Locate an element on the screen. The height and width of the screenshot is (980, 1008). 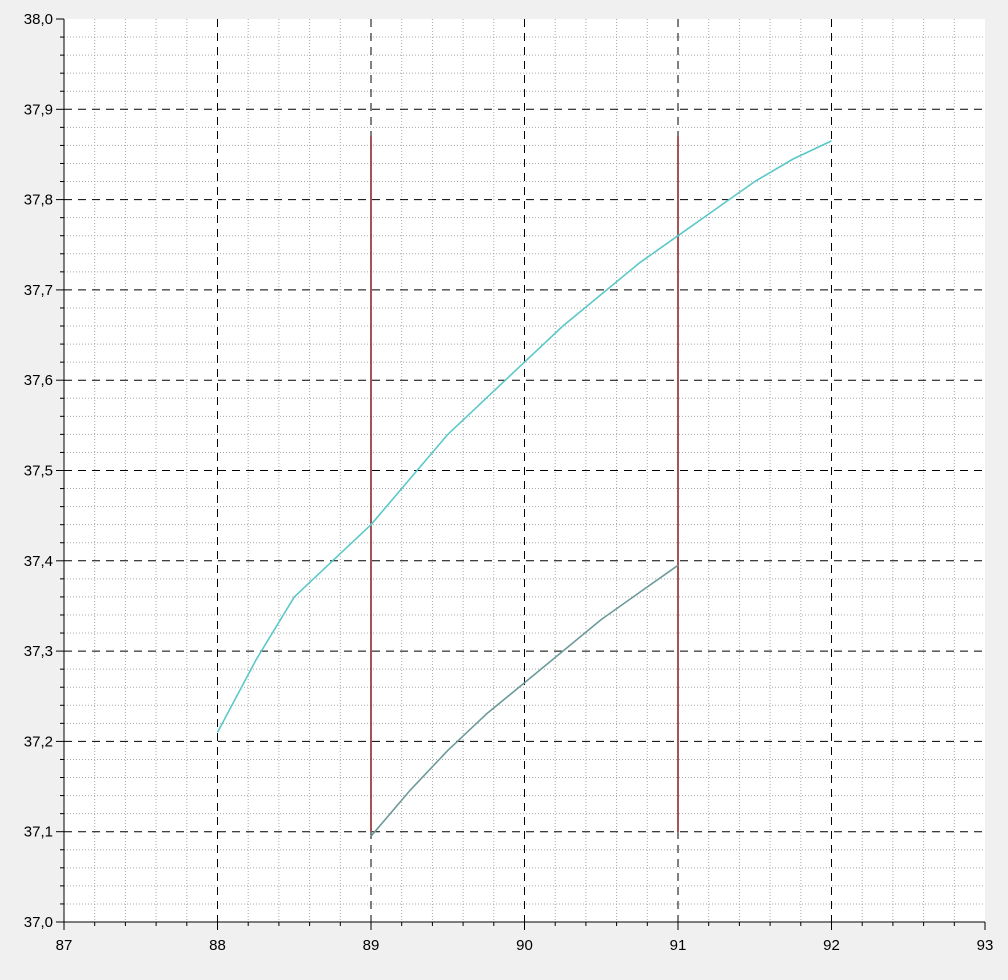
x-tick-label: 87 is located at coordinates (64, 945).